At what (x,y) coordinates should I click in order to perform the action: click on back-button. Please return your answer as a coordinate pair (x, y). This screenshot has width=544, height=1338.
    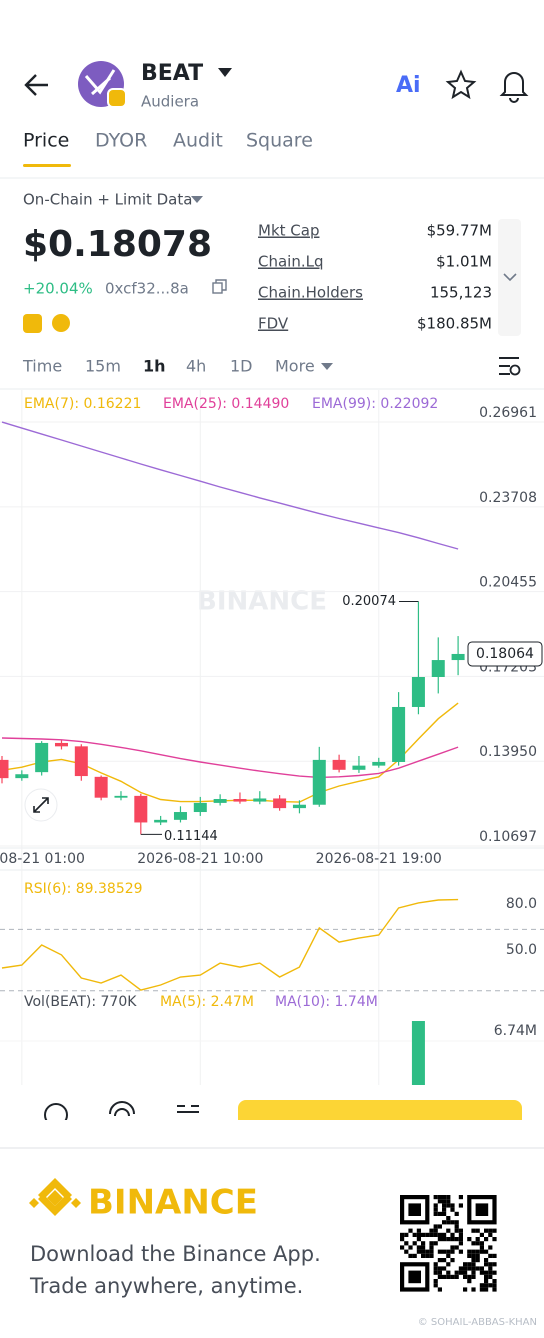
    Looking at the image, I should click on (36, 85).